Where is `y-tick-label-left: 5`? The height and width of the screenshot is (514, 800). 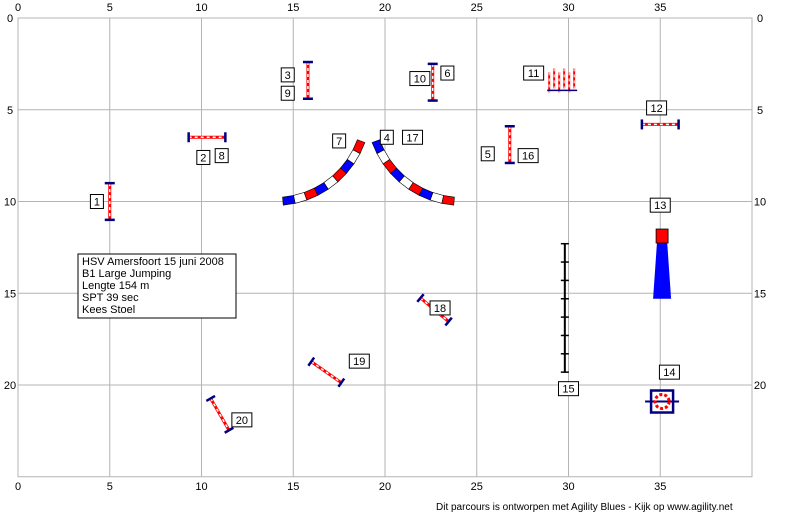 y-tick-label-left: 5 is located at coordinates (10, 111).